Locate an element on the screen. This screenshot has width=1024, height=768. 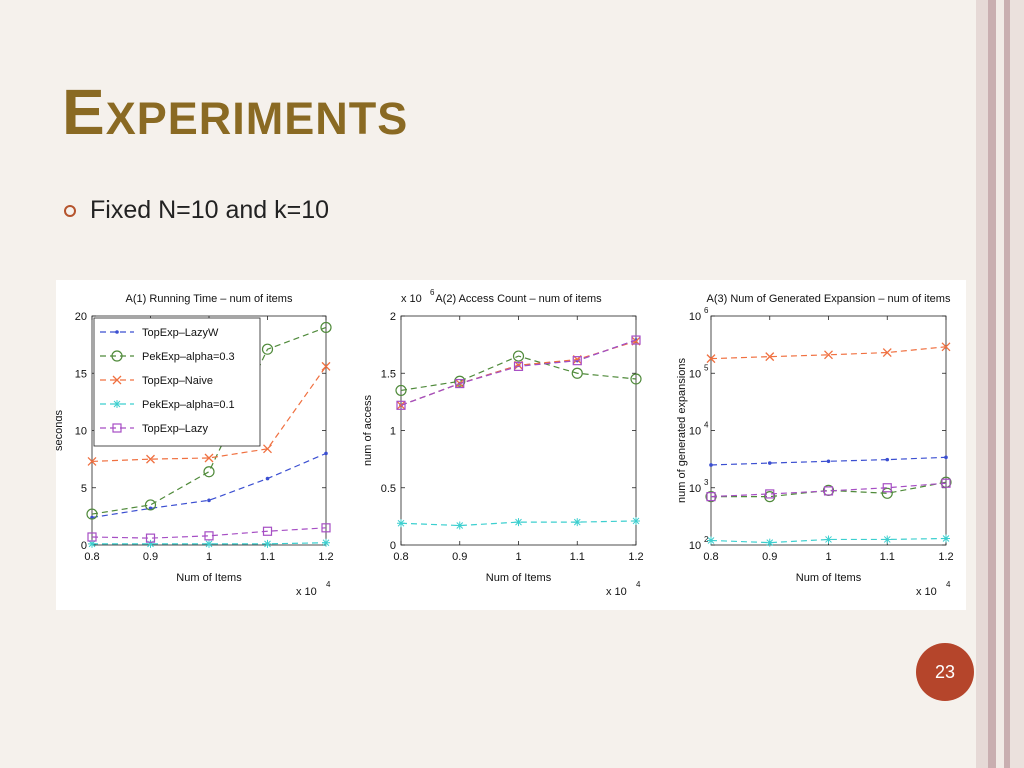
y-axis-label: seconds is located at coordinates (60, 430).